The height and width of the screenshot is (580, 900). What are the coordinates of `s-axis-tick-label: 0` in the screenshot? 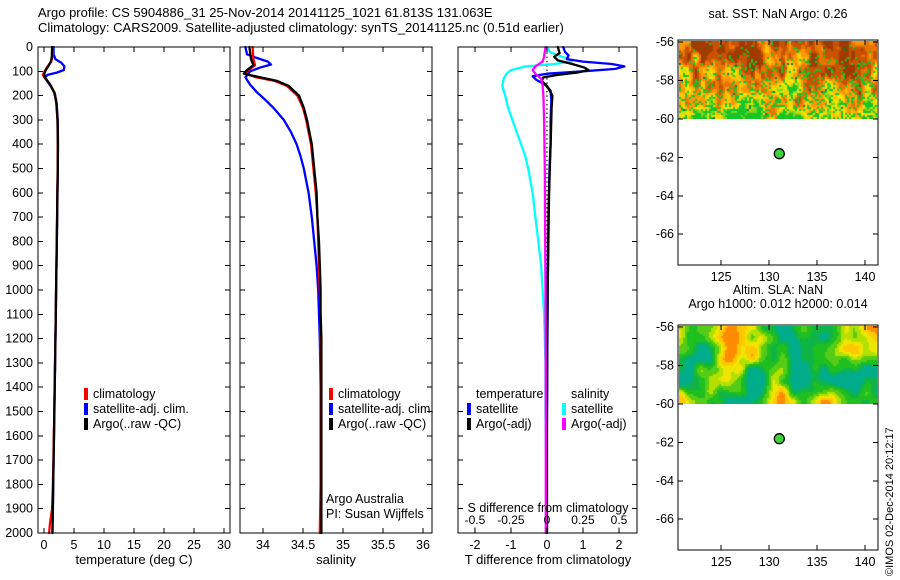 It's located at (547, 520).